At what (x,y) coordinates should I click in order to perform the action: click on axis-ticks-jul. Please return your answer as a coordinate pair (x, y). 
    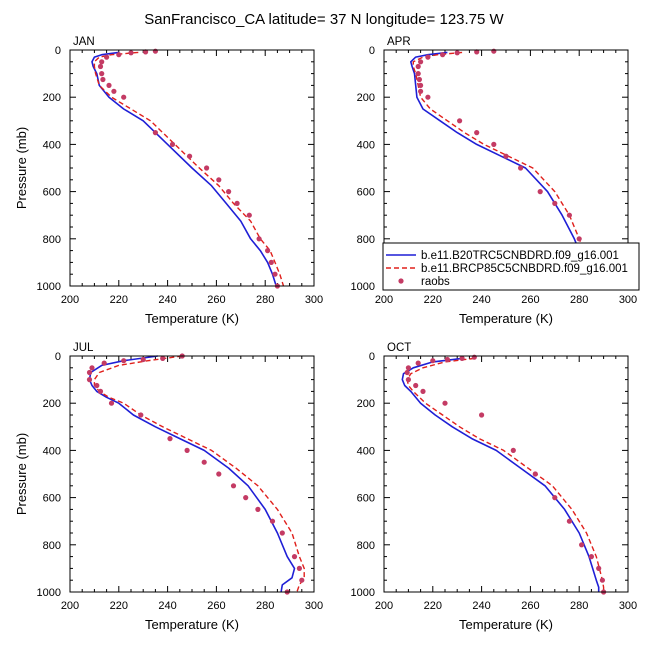
    Looking at the image, I should click on (192, 474).